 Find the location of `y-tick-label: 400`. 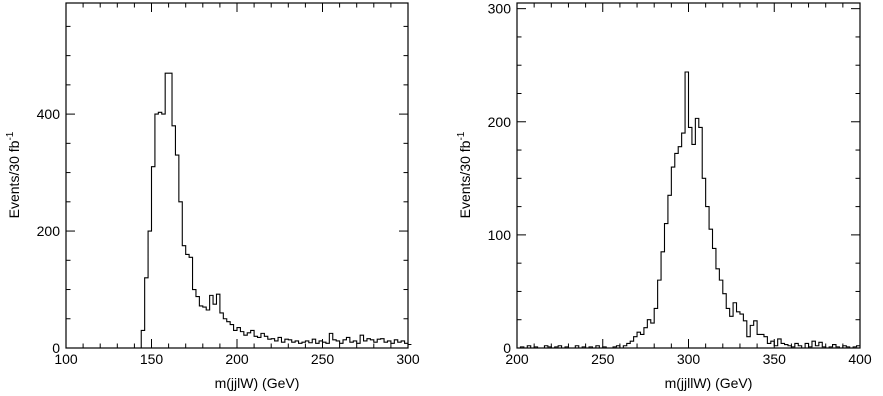

y-tick-label: 400 is located at coordinates (49, 114).